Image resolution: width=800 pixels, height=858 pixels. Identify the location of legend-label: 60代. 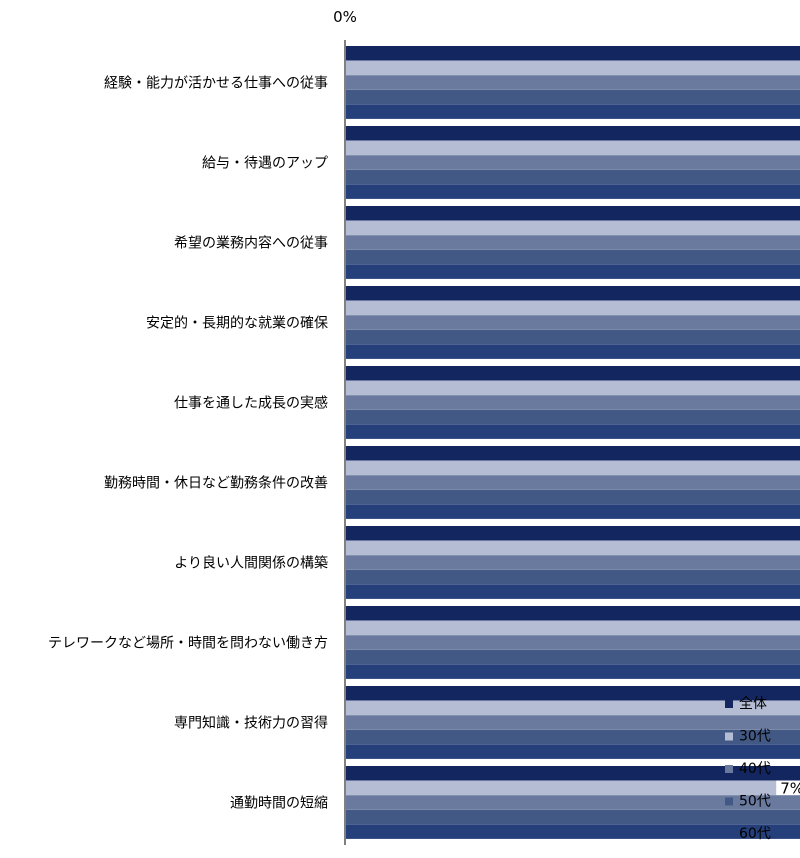
(755, 834).